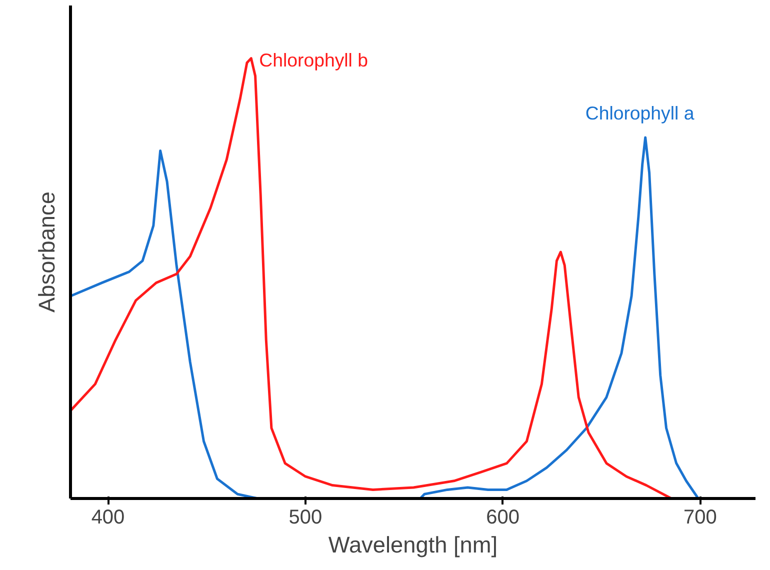 Image resolution: width=770 pixels, height=570 pixels. What do you see at coordinates (640, 113) in the screenshot?
I see `series-label: Chlorophyll a` at bounding box center [640, 113].